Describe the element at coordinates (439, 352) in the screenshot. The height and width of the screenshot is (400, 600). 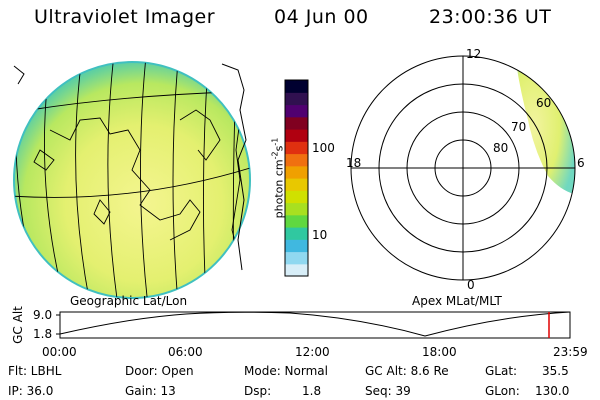
I see `time-tick-1800: 18:00` at that location.